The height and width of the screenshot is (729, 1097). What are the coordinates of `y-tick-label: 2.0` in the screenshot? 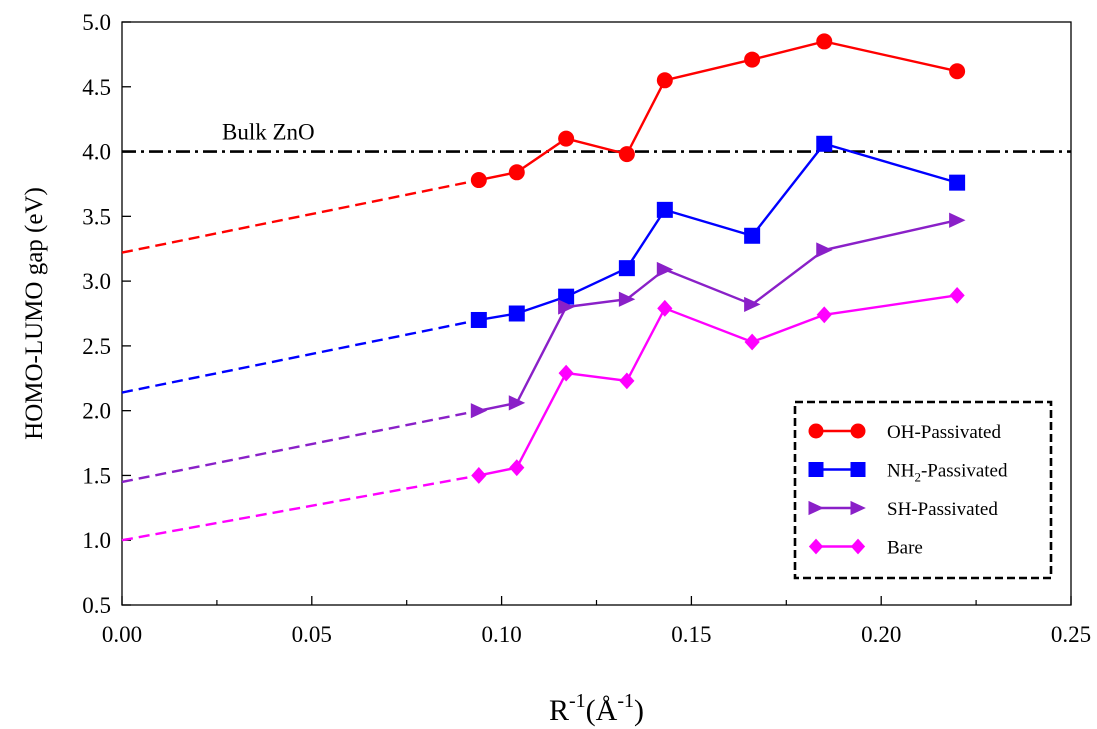 It's located at (96, 411).